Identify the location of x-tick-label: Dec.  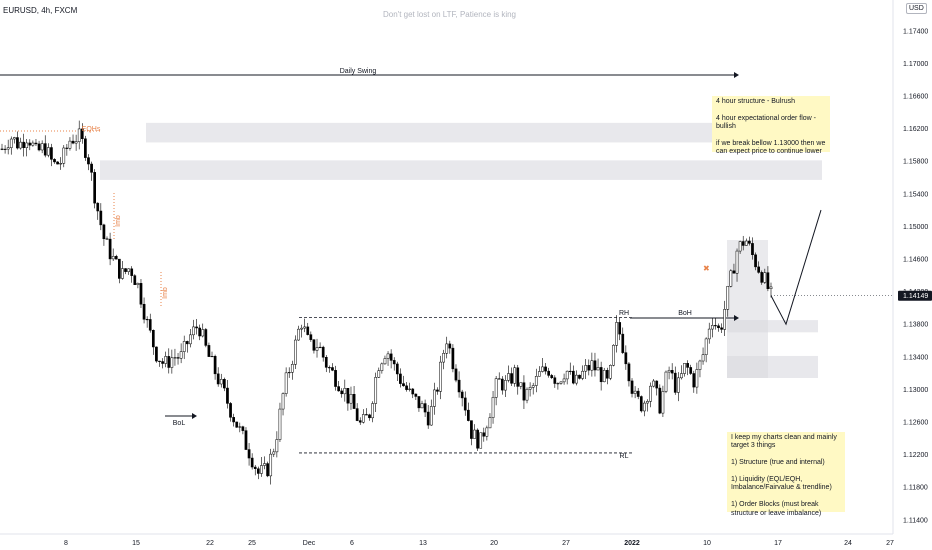
(309, 543).